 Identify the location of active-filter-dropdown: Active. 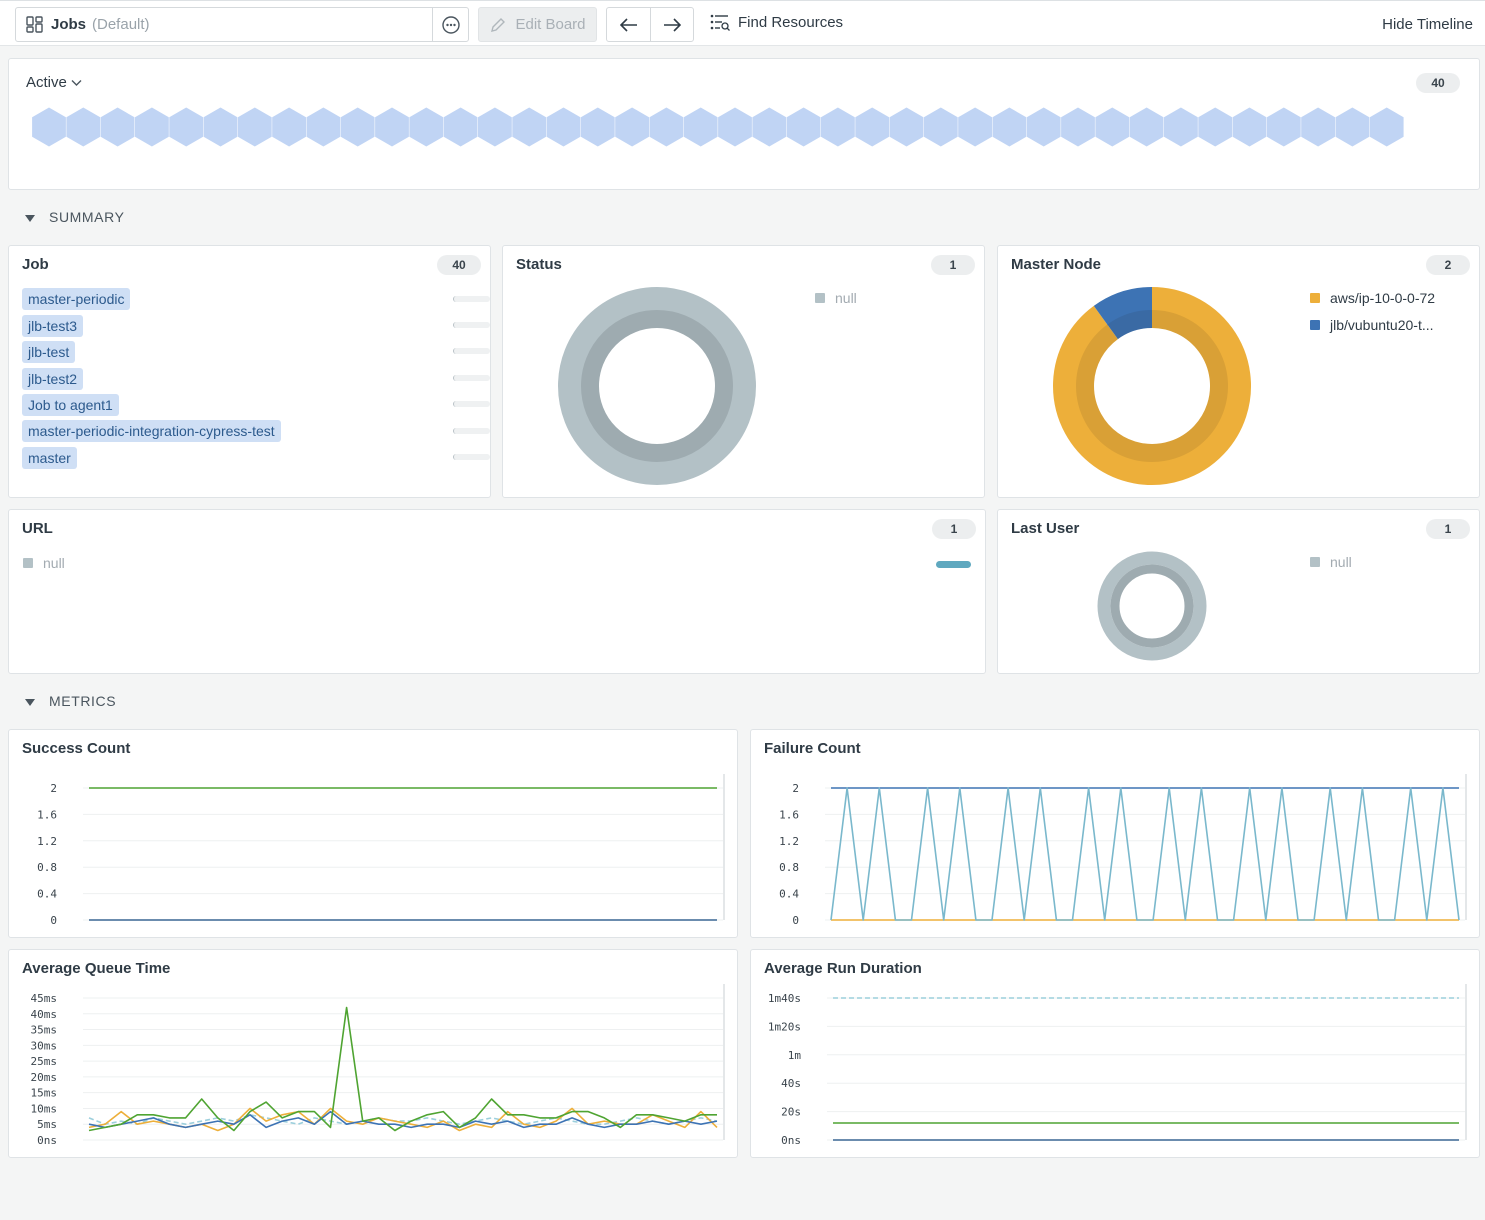
(54, 82).